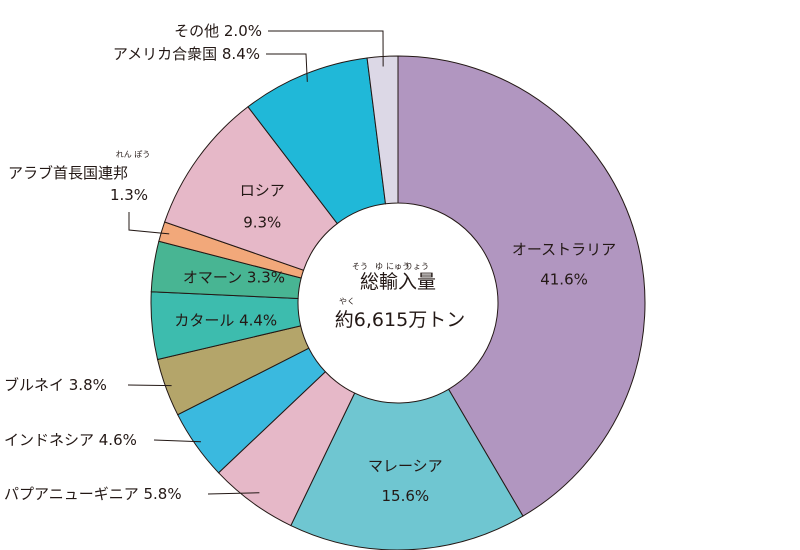 This screenshot has height=550, width=800. What do you see at coordinates (225, 320) in the screenshot?
I see `slice-label-5: カタール 4.4%` at bounding box center [225, 320].